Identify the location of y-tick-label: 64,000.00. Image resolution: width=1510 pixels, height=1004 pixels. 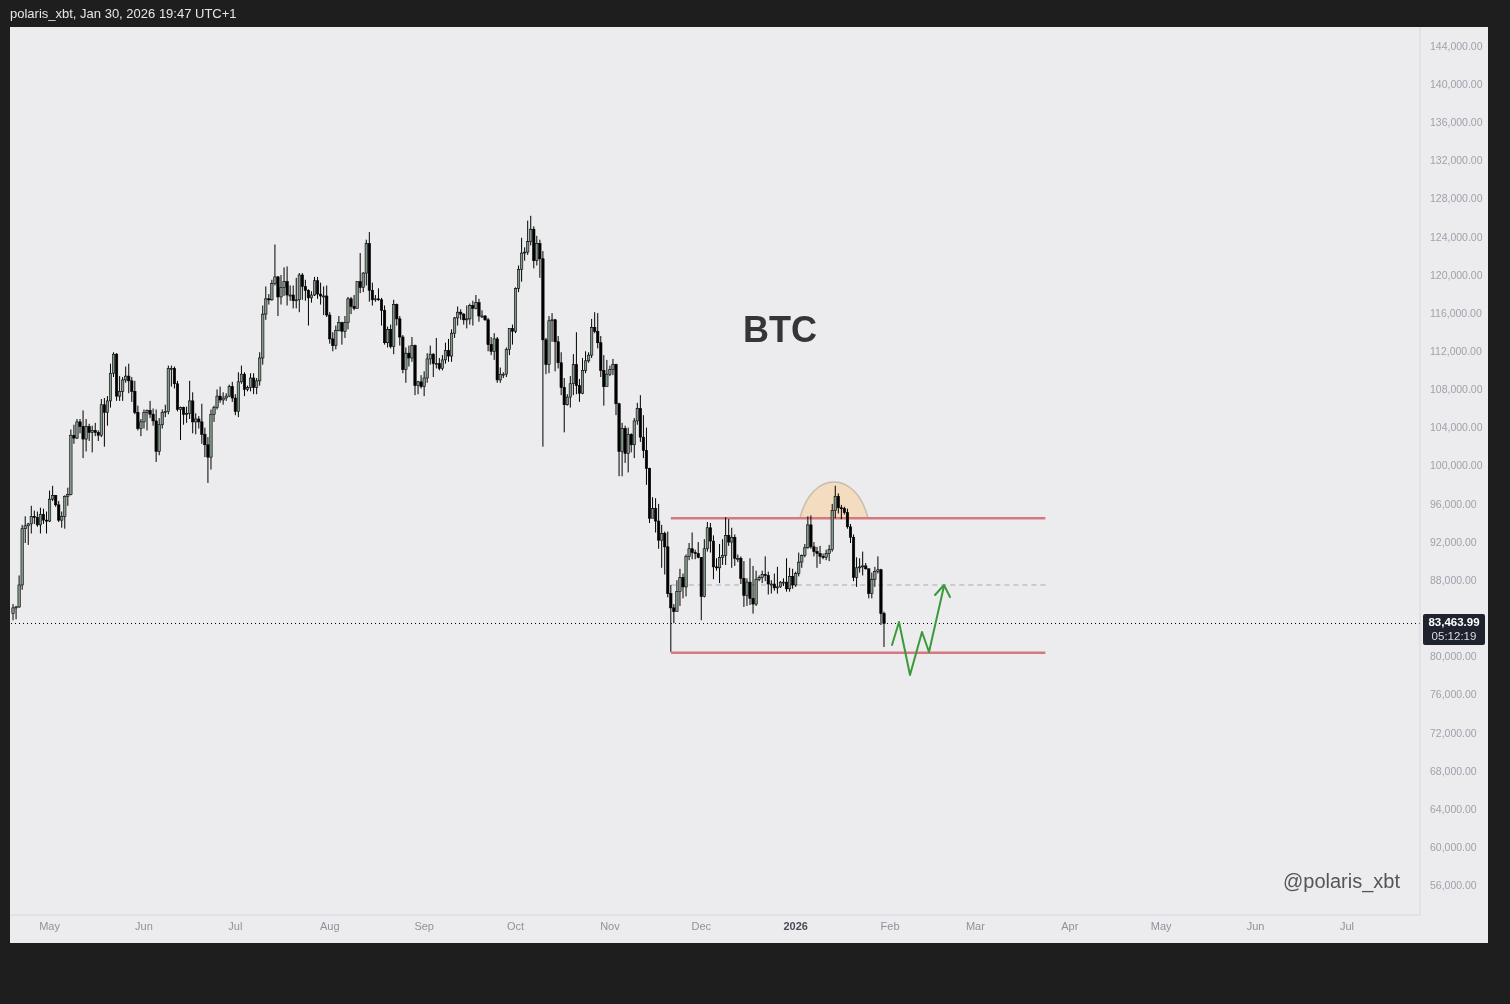
(1453, 808).